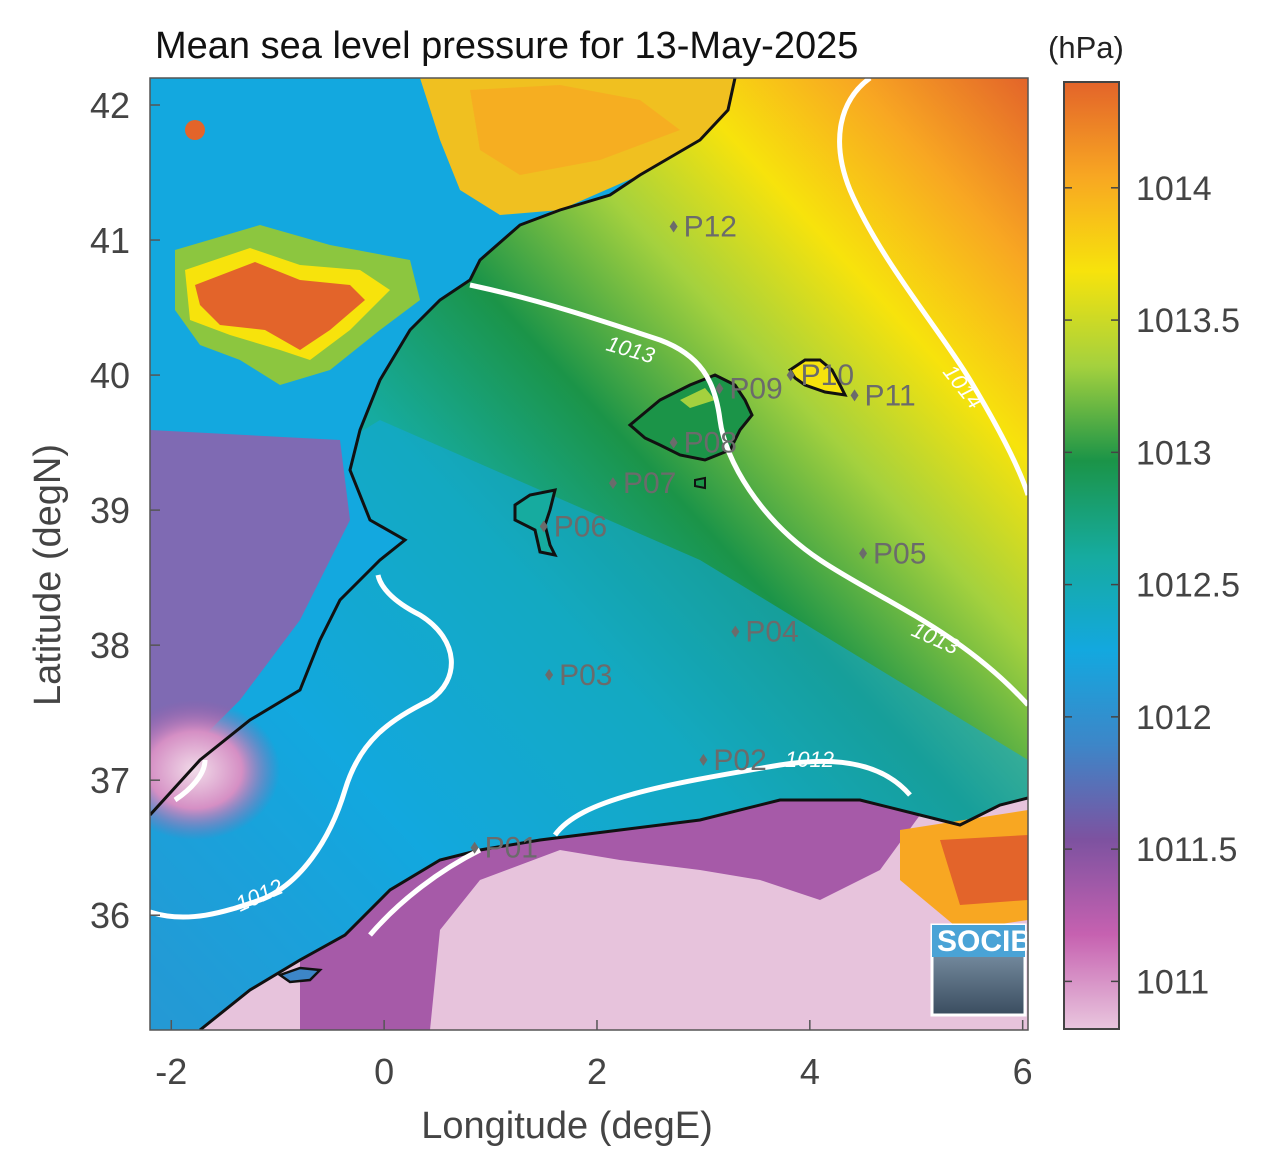 The height and width of the screenshot is (1173, 1276). I want to click on station-label: P07, so click(649, 483).